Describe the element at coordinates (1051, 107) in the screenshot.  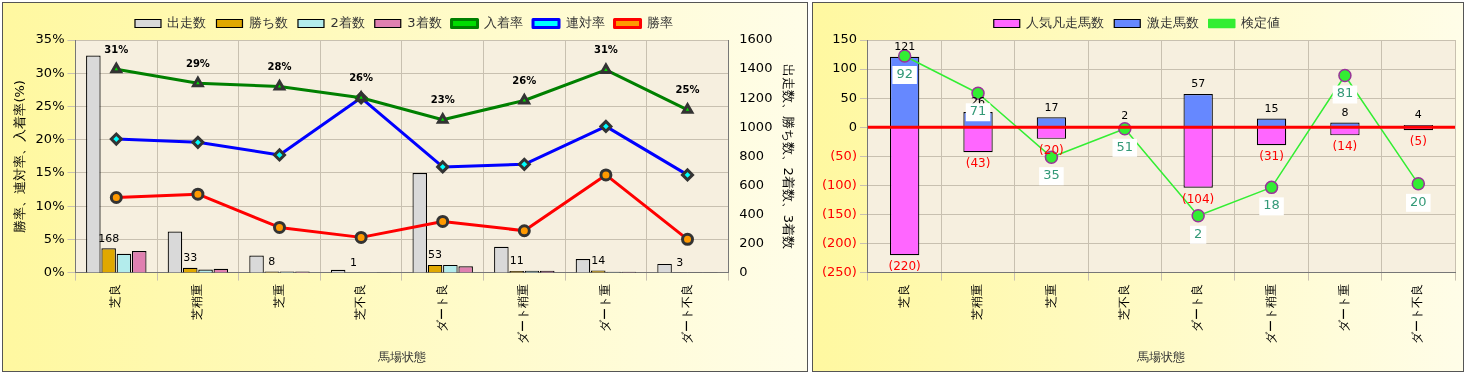
I see `data-label: 17` at that location.